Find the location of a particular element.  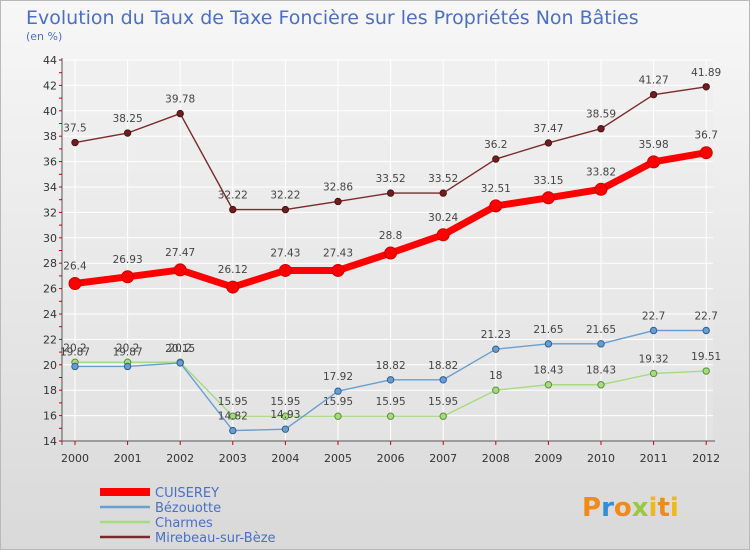

x-tick-label: 2003 is located at coordinates (233, 458).